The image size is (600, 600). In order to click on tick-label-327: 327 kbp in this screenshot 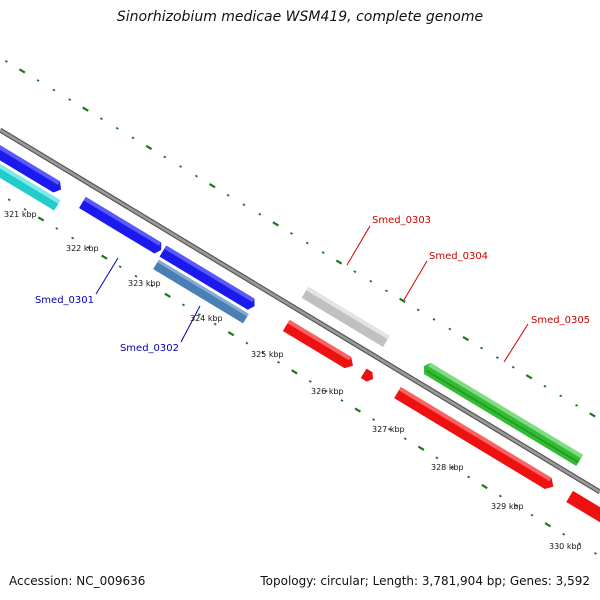, I will do `click(388, 429)`.